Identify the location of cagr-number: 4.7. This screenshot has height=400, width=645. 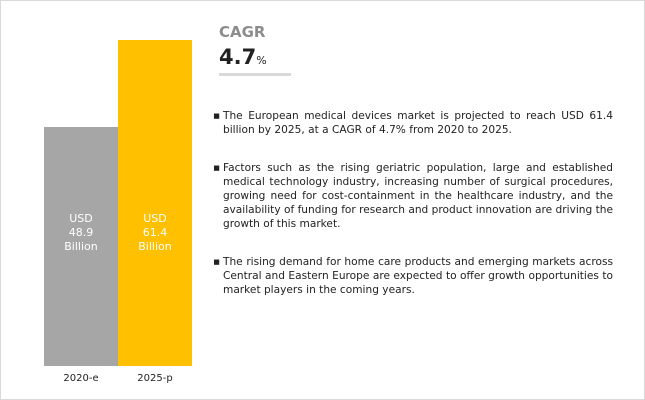
(238, 57).